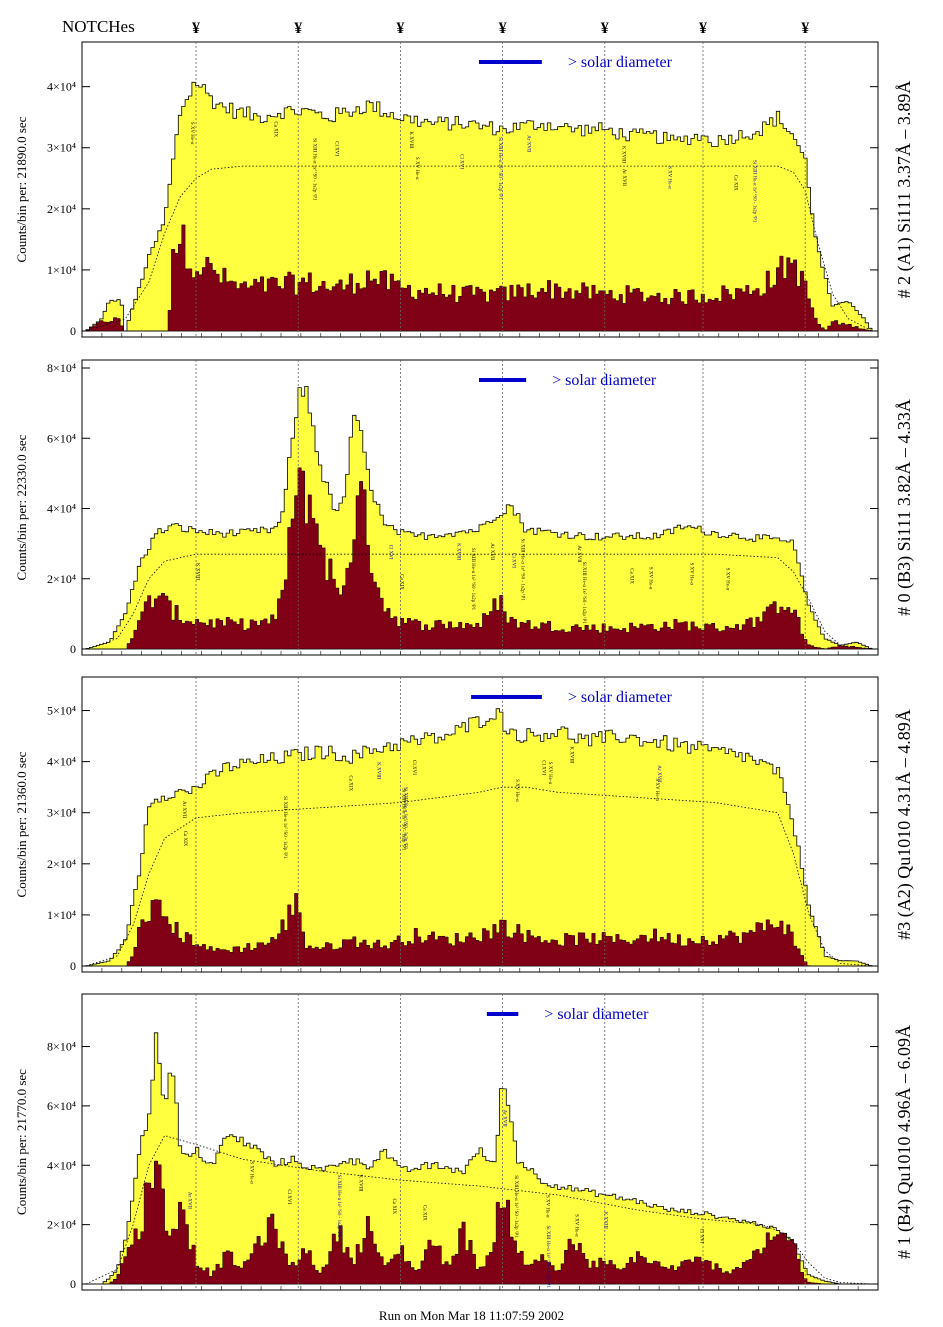 The height and width of the screenshot is (1327, 943). What do you see at coordinates (196, 28) in the screenshot?
I see `notch-marker-1: ¥` at bounding box center [196, 28].